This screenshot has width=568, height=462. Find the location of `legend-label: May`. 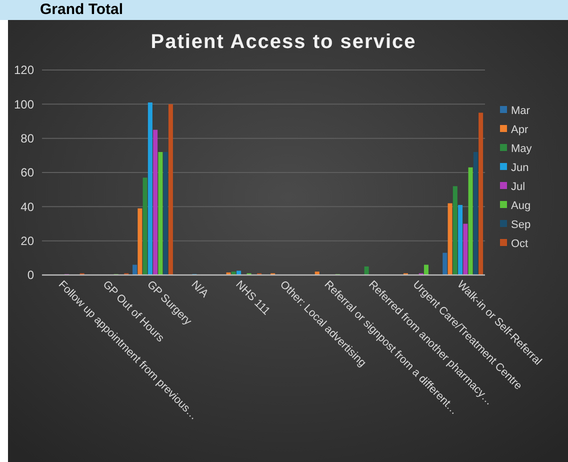

legend-label: May is located at coordinates (521, 148).